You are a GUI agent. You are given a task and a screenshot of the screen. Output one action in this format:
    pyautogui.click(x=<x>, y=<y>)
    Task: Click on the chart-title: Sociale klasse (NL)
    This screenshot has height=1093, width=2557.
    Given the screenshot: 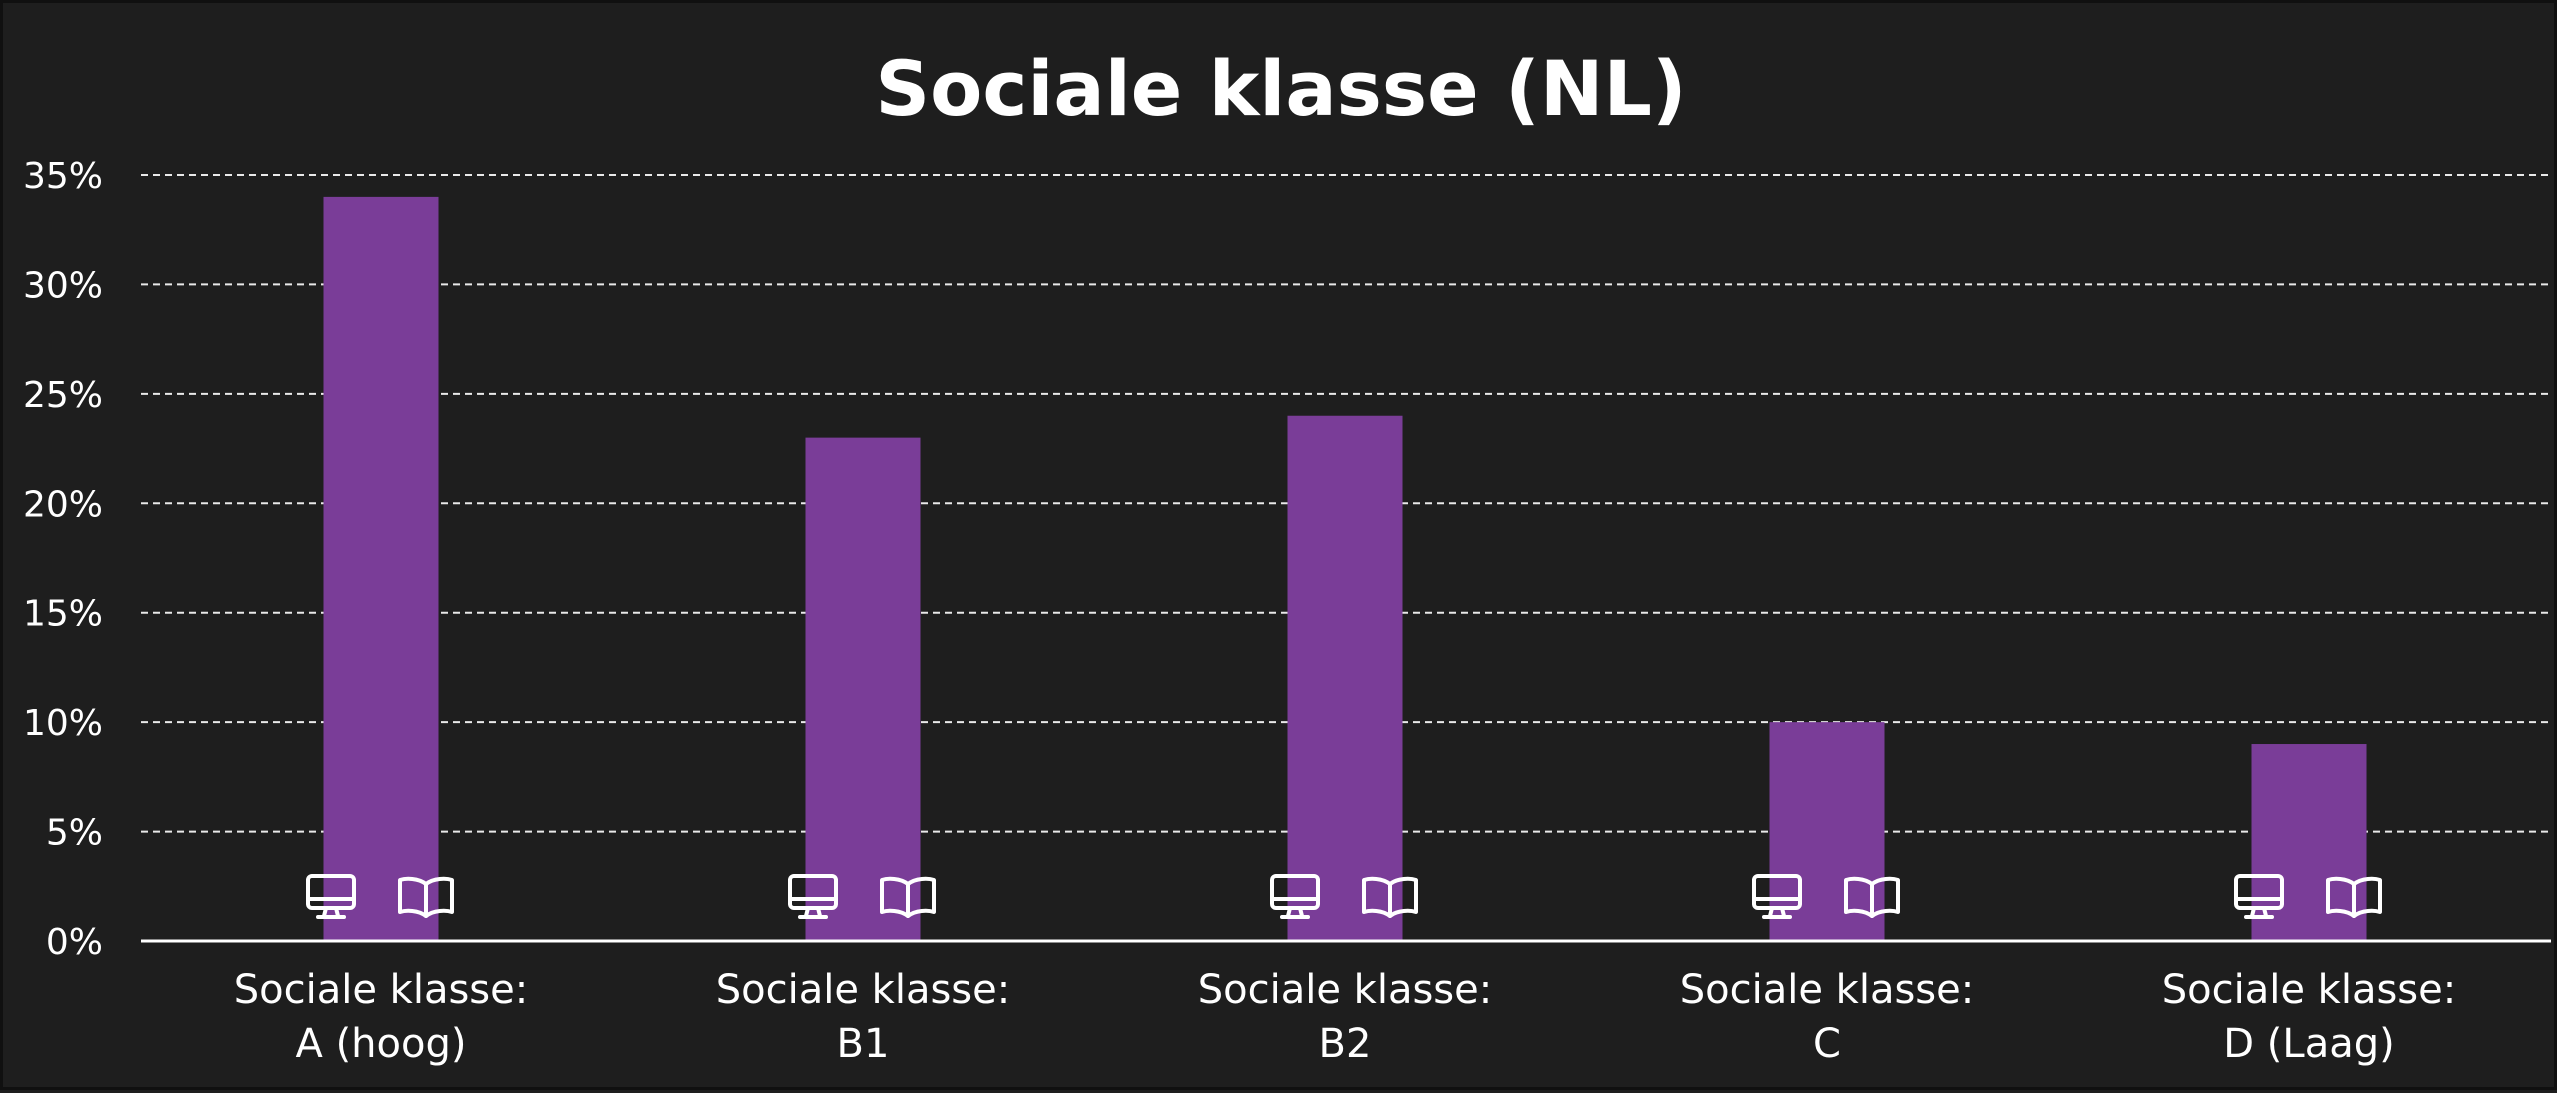 What is the action you would take?
    pyautogui.click(x=1280, y=88)
    